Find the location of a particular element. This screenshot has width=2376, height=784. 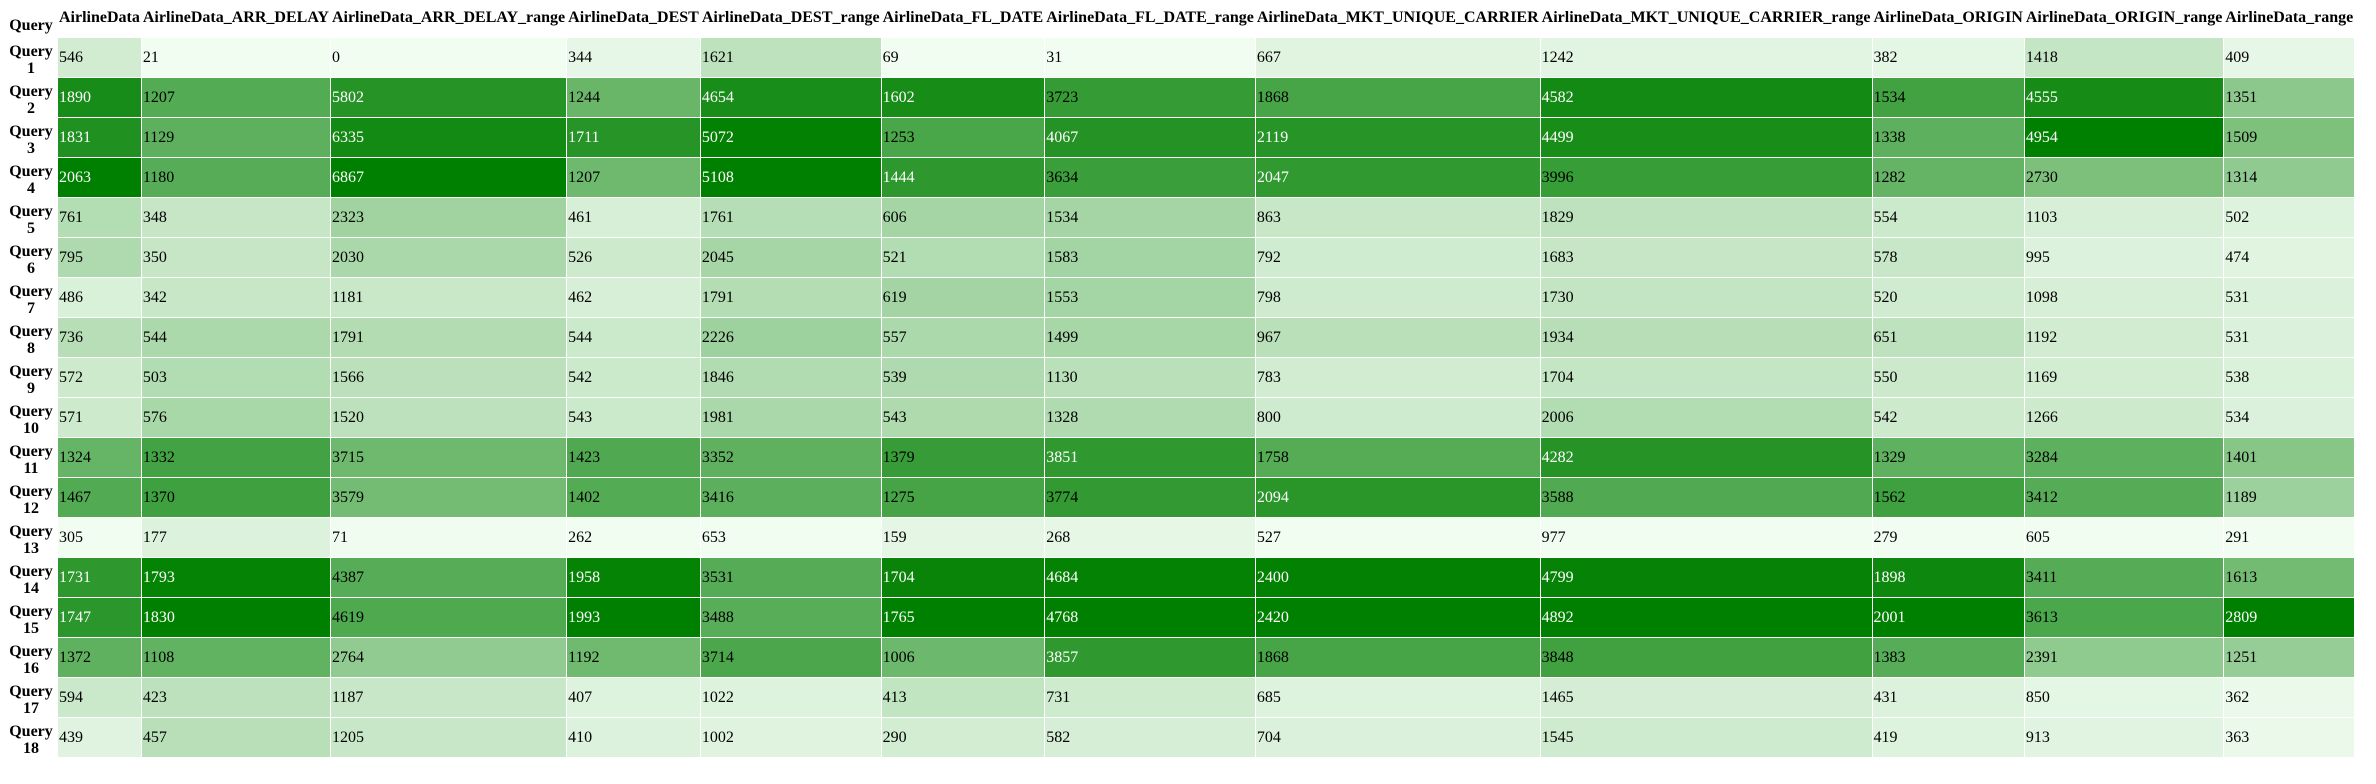

table-cell: 1370 is located at coordinates (235, 497).